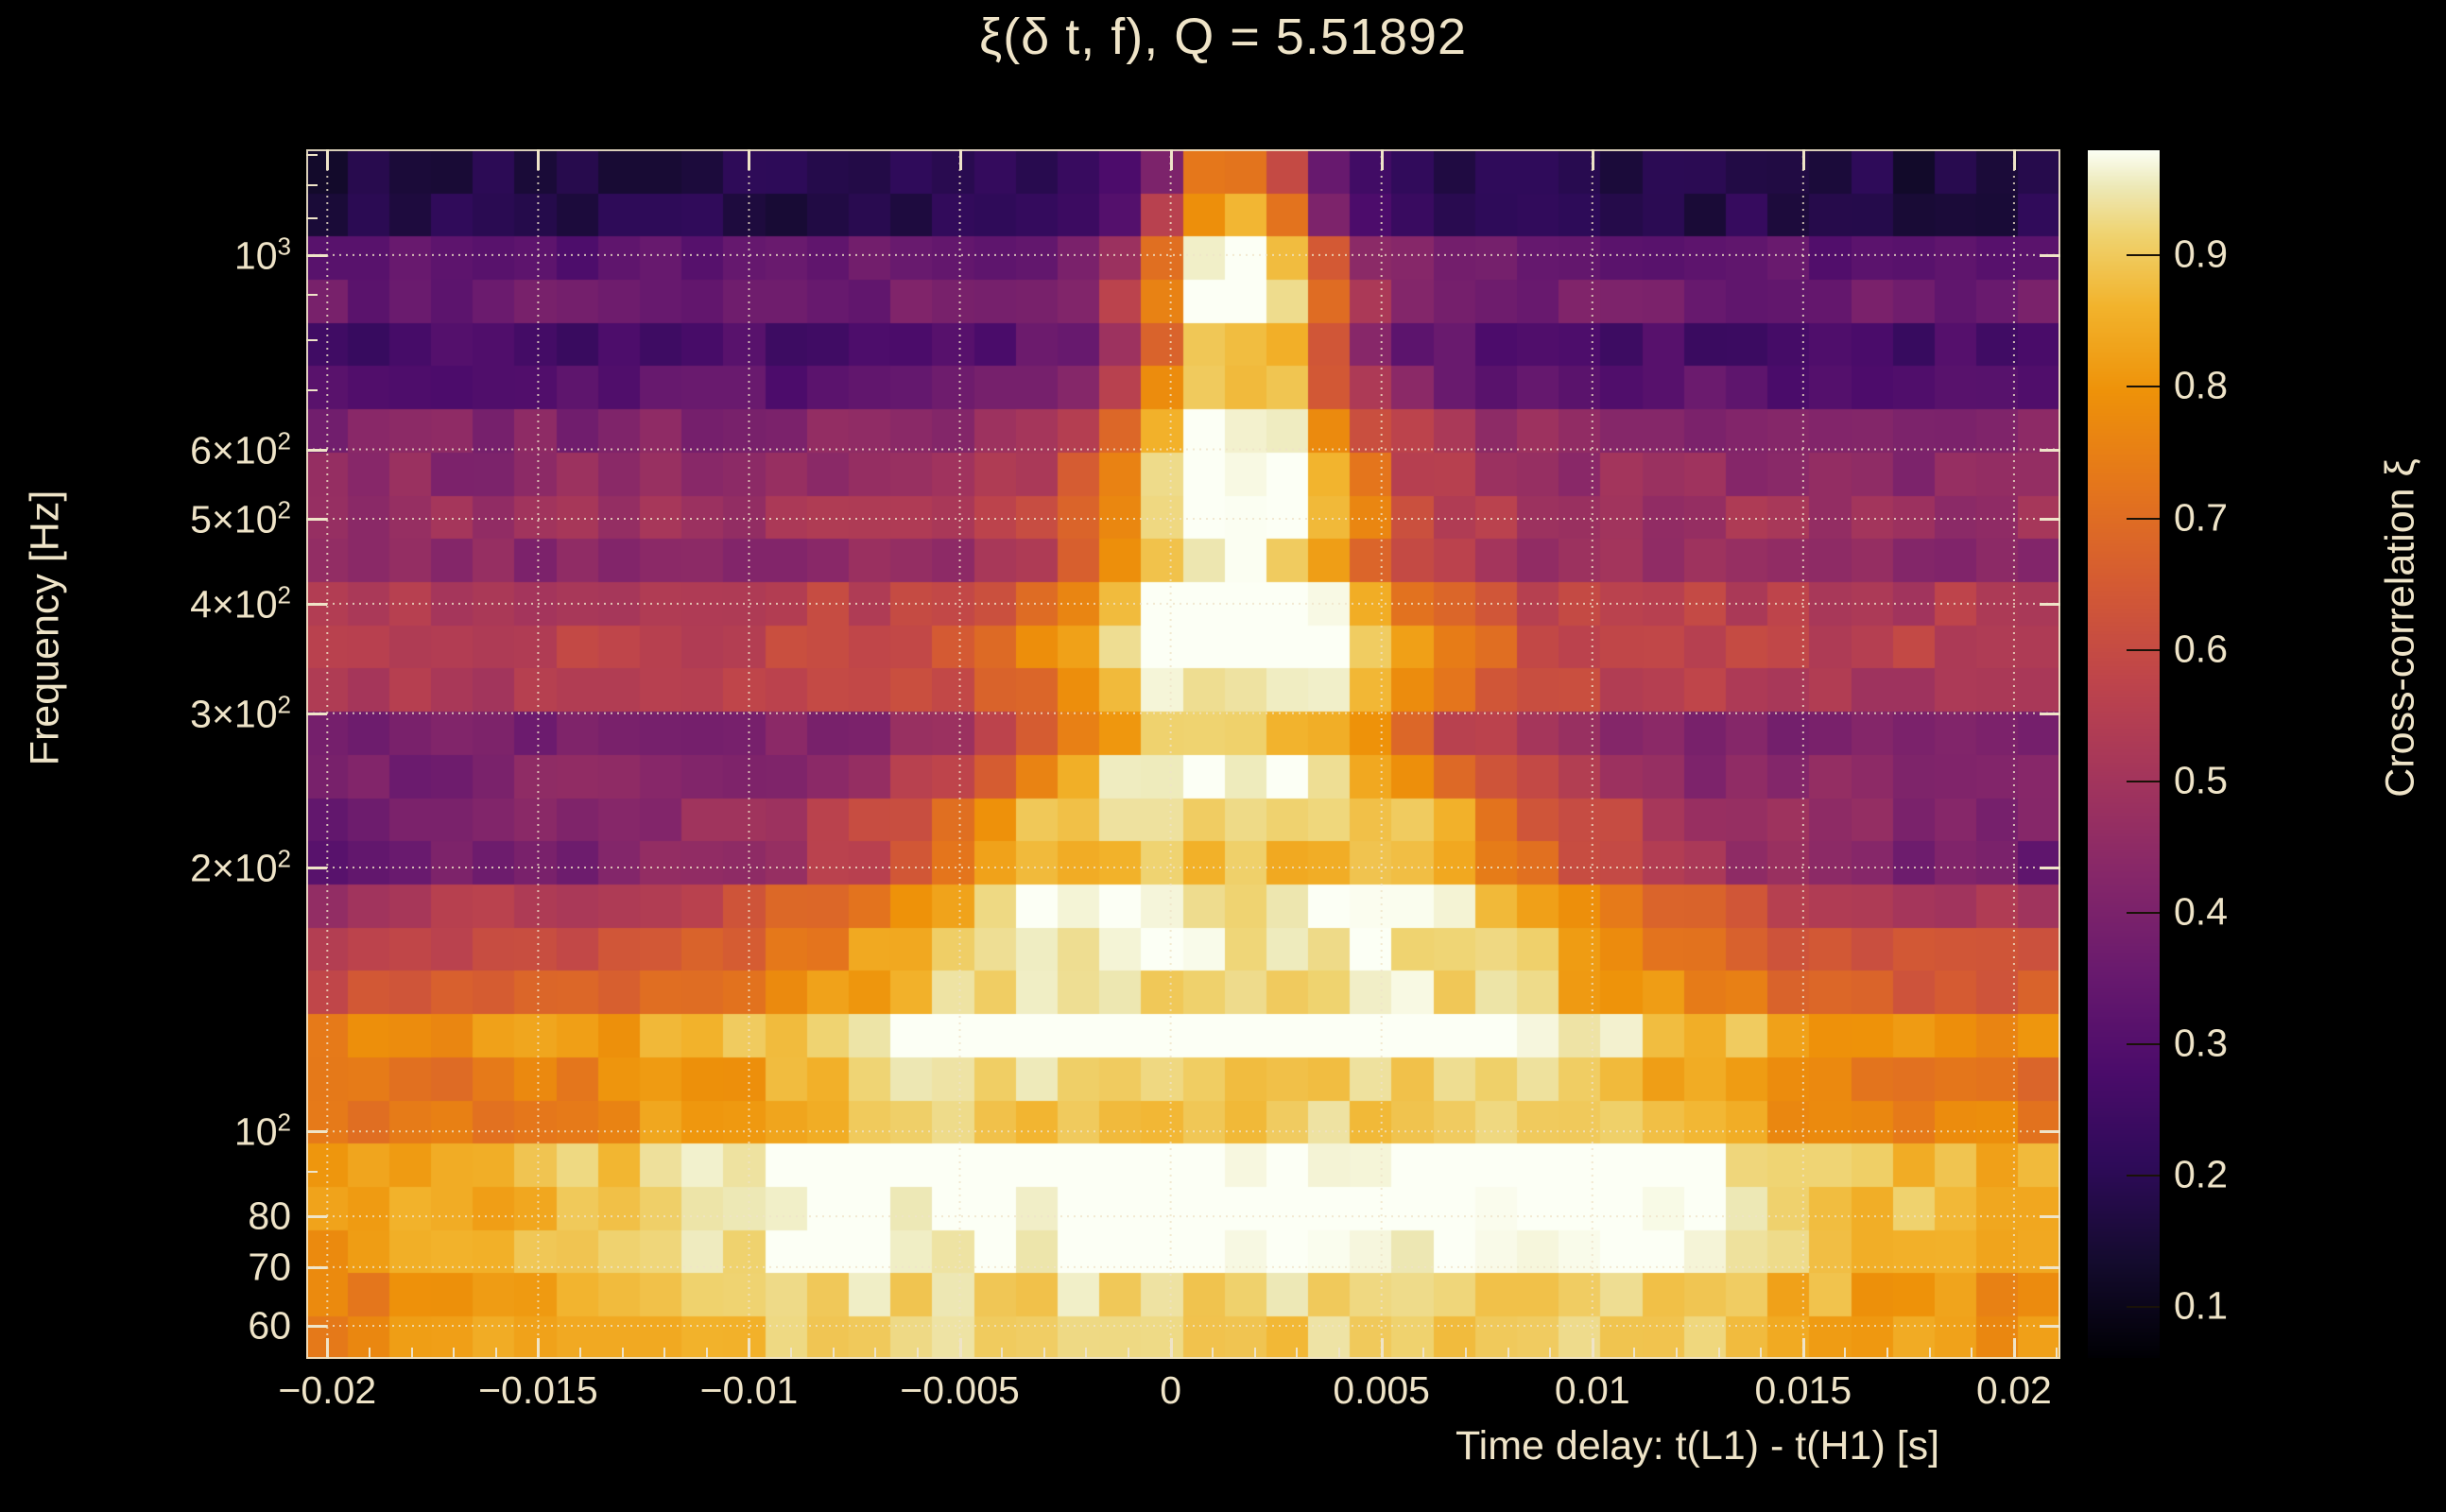 This screenshot has width=2446, height=1512. I want to click on y-axis-title: Frequency [Hz], so click(45, 628).